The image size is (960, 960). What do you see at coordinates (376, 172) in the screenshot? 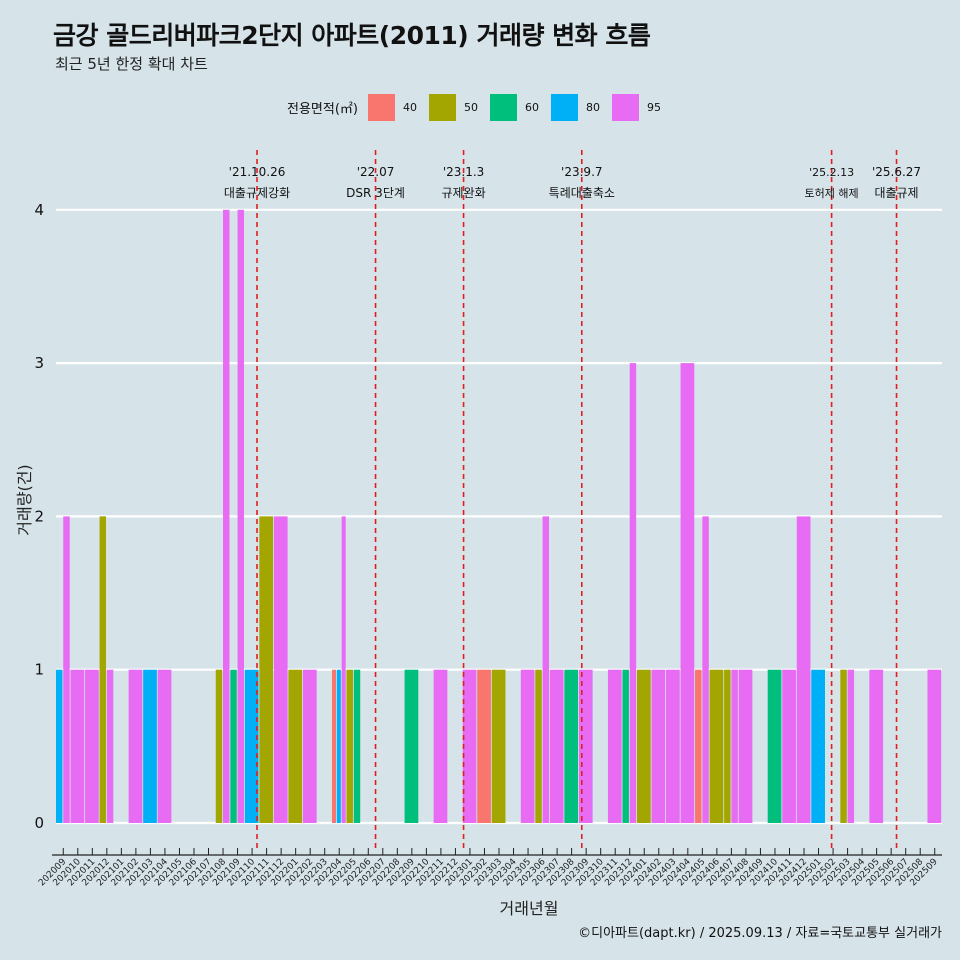
I see `event-date: '22.07` at bounding box center [376, 172].